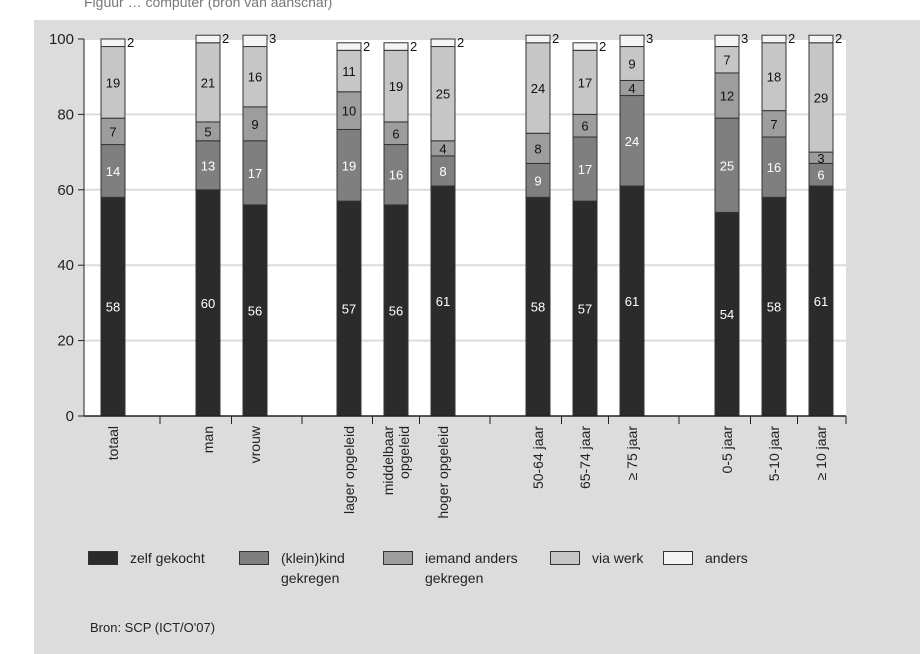 This screenshot has width=920, height=654. What do you see at coordinates (618, 558) in the screenshot?
I see `legend-label-werk: via werk` at bounding box center [618, 558].